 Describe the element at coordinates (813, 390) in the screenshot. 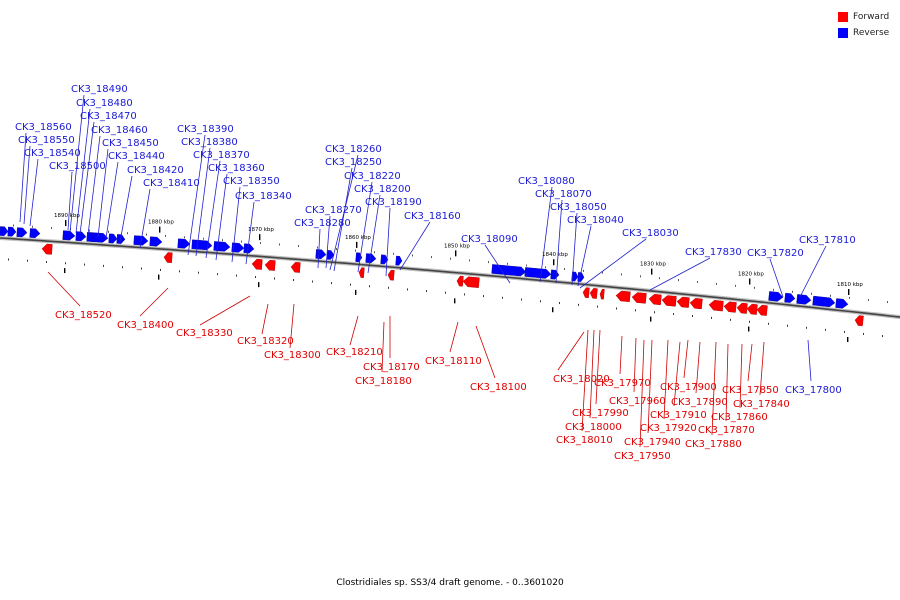

I see `reverse-gene-label: CK3_17800` at that location.